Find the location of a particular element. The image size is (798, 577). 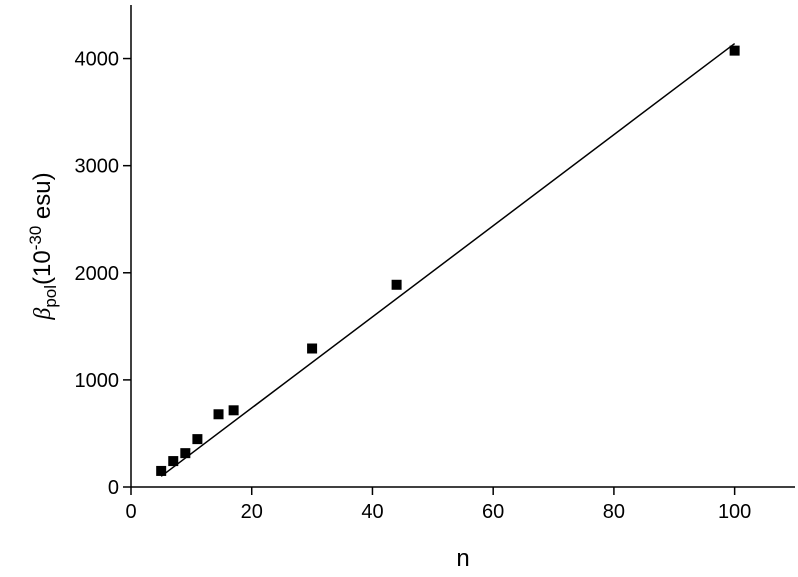

x-tick-label: 60 is located at coordinates (493, 512).